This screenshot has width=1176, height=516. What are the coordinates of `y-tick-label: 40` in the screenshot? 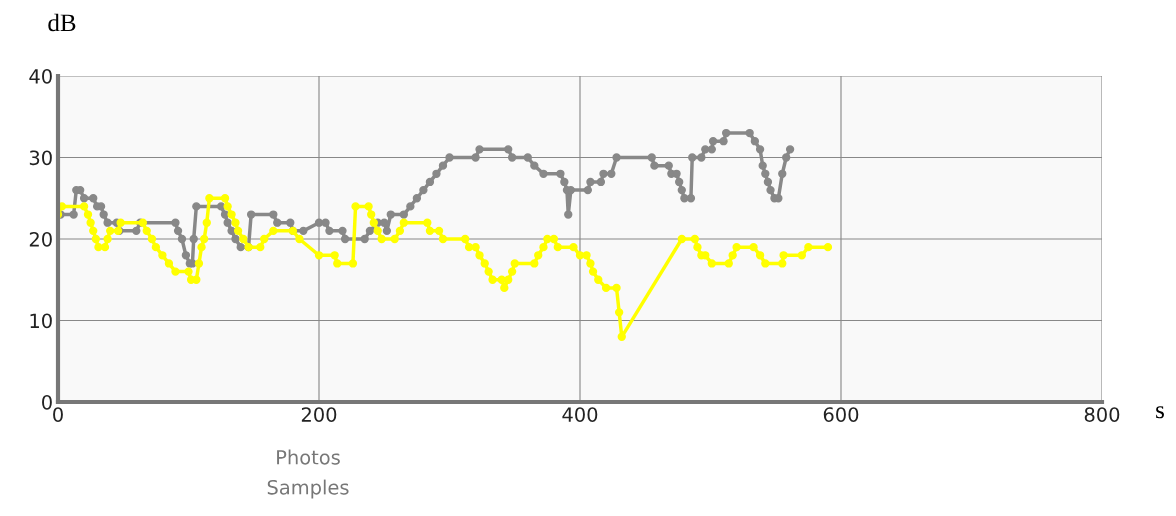 It's located at (40, 76).